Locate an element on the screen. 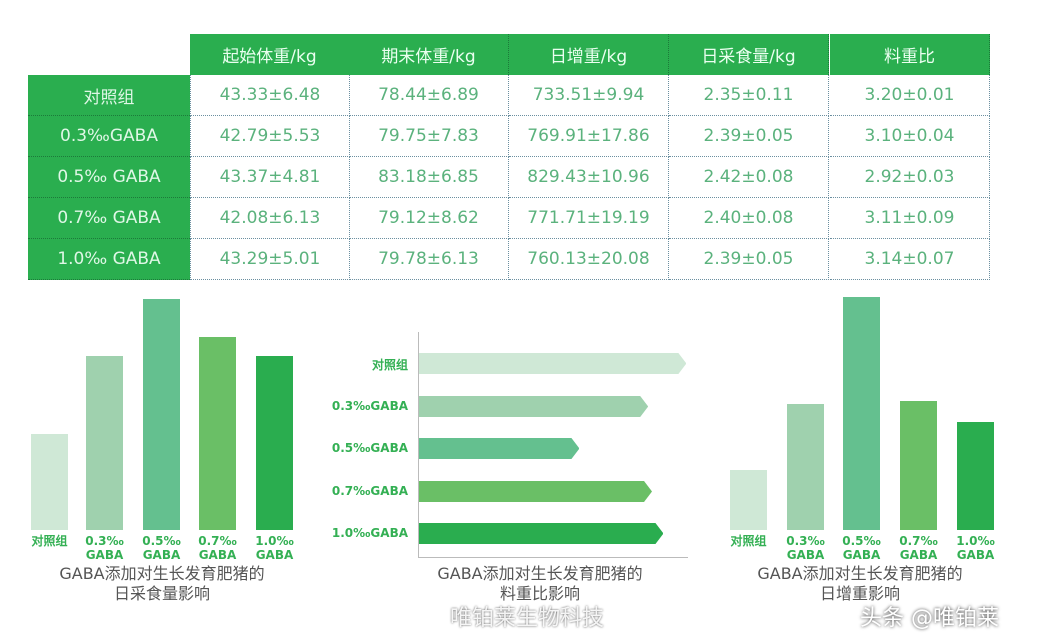  table-cell: 769.91±17.86 is located at coordinates (589, 136).